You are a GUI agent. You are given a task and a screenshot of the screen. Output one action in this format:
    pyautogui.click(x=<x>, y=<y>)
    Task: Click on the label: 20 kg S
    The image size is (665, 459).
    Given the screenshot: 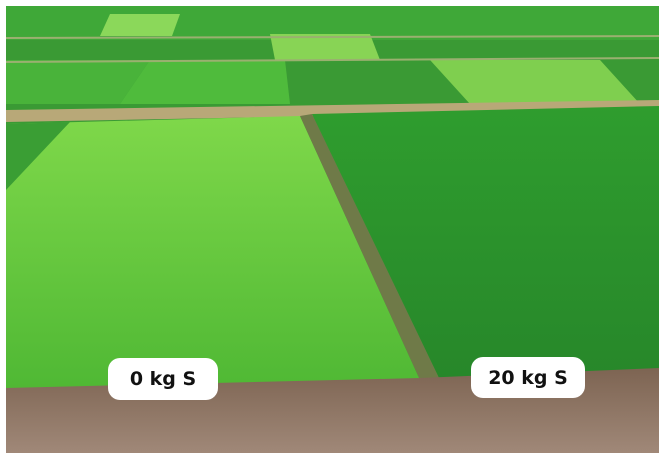 What is the action you would take?
    pyautogui.click(x=528, y=377)
    